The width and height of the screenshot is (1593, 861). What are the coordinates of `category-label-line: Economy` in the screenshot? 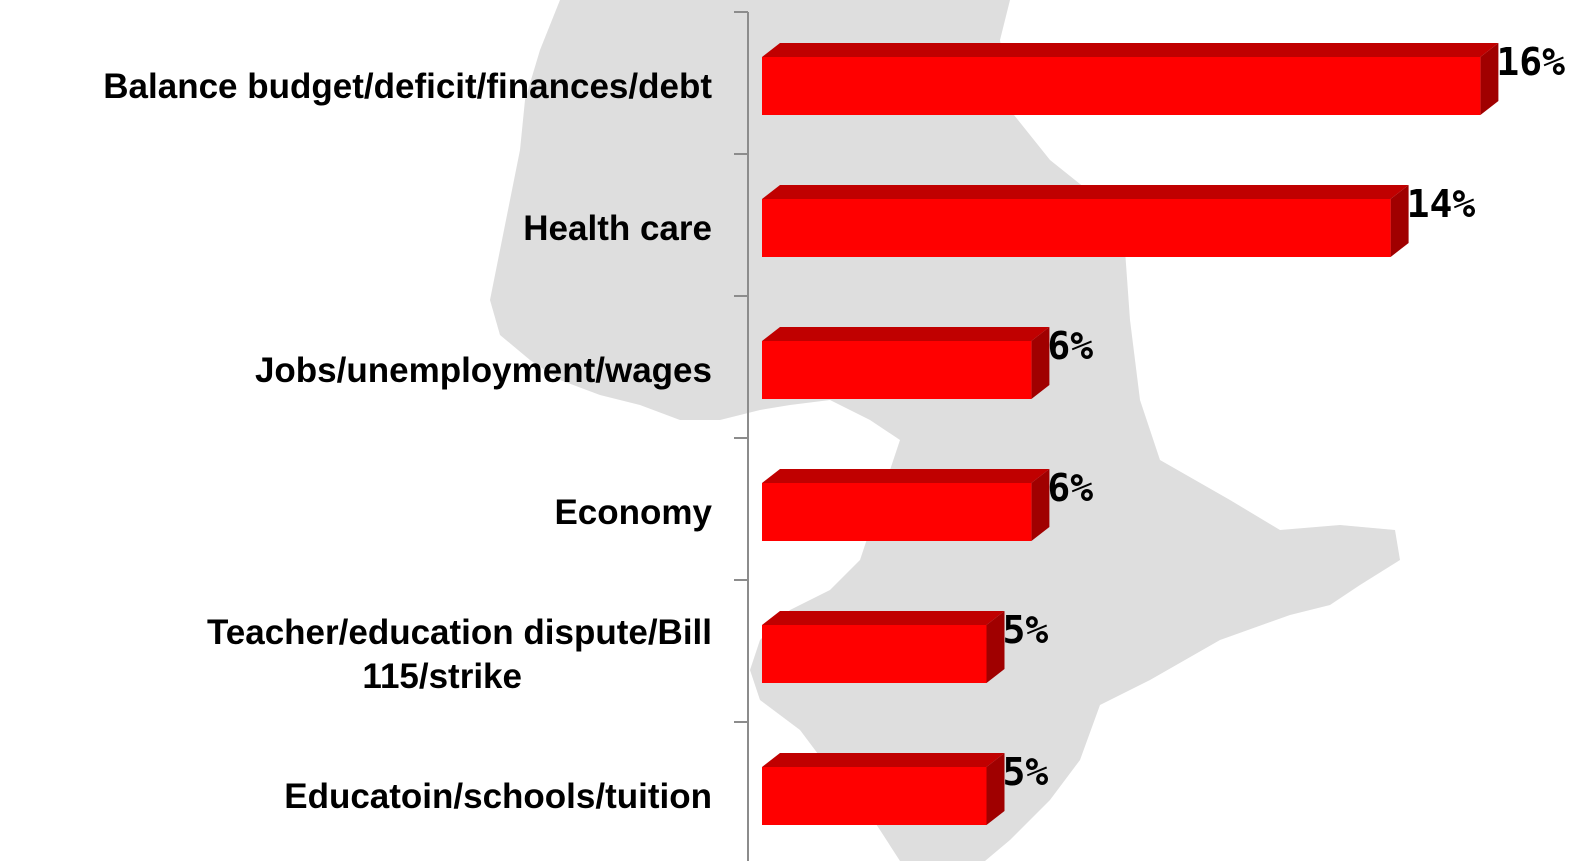 It's located at (633, 512).